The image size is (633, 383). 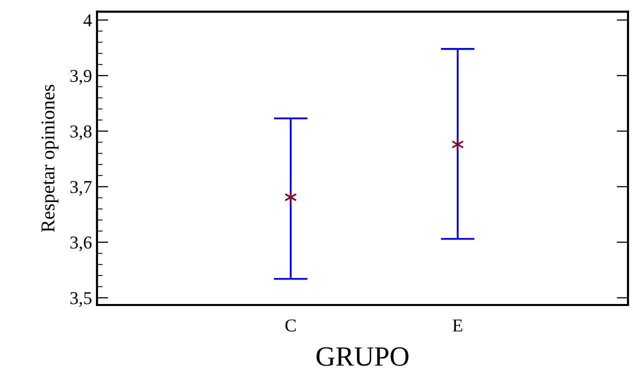 I want to click on y-tick-label: 3,7, so click(x=81, y=188).